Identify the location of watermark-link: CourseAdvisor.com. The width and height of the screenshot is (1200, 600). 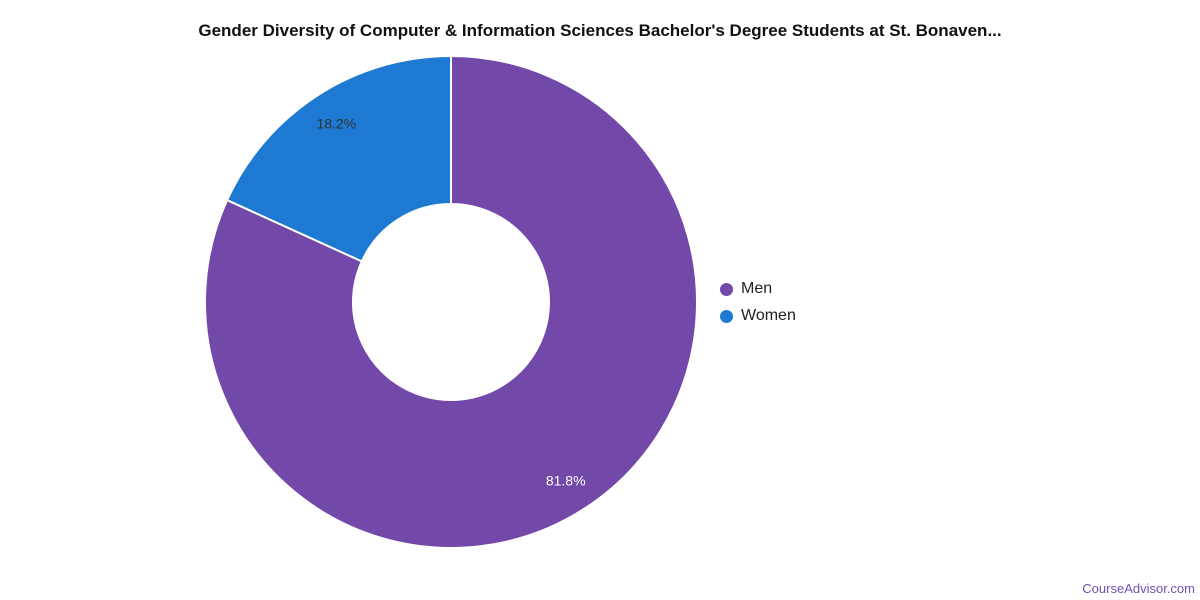
(1138, 588).